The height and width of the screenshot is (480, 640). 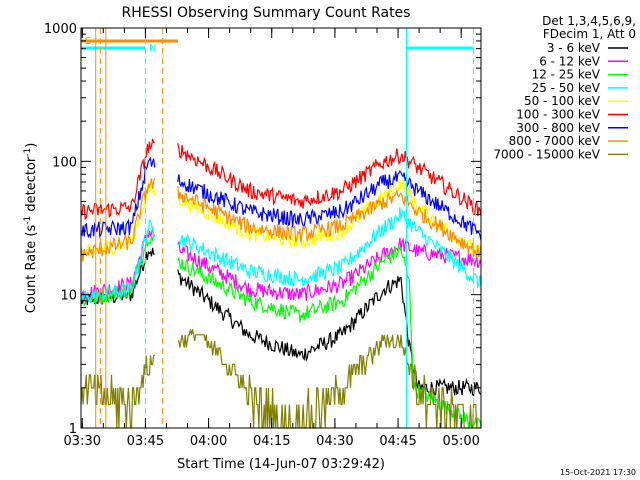 What do you see at coordinates (68, 296) in the screenshot?
I see `y-tick-label: 10` at bounding box center [68, 296].